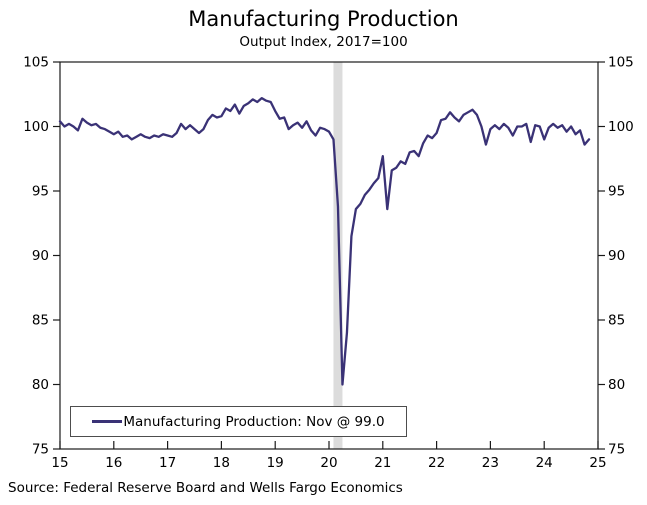 The height and width of the screenshot is (505, 647). Describe the element at coordinates (544, 463) in the screenshot. I see `x-tick-label: 24` at that location.